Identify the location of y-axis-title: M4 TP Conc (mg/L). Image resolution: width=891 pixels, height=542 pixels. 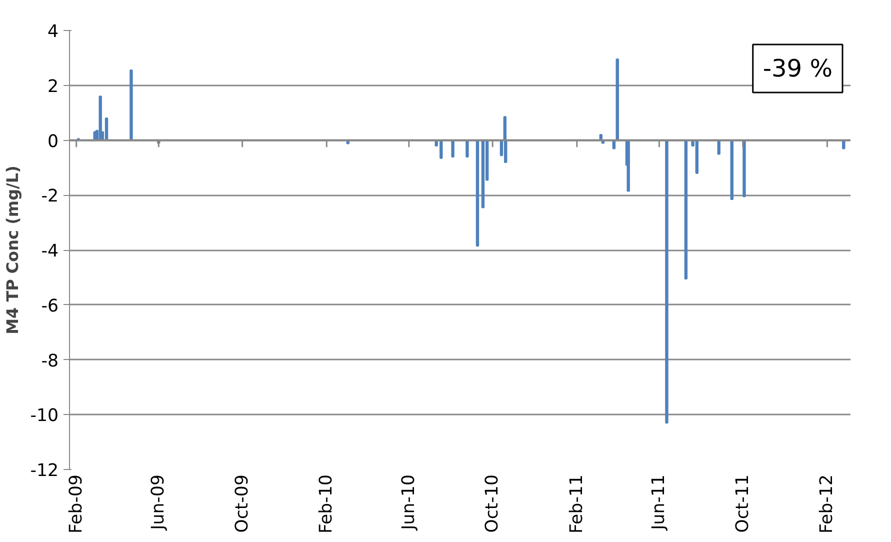
(12, 250).